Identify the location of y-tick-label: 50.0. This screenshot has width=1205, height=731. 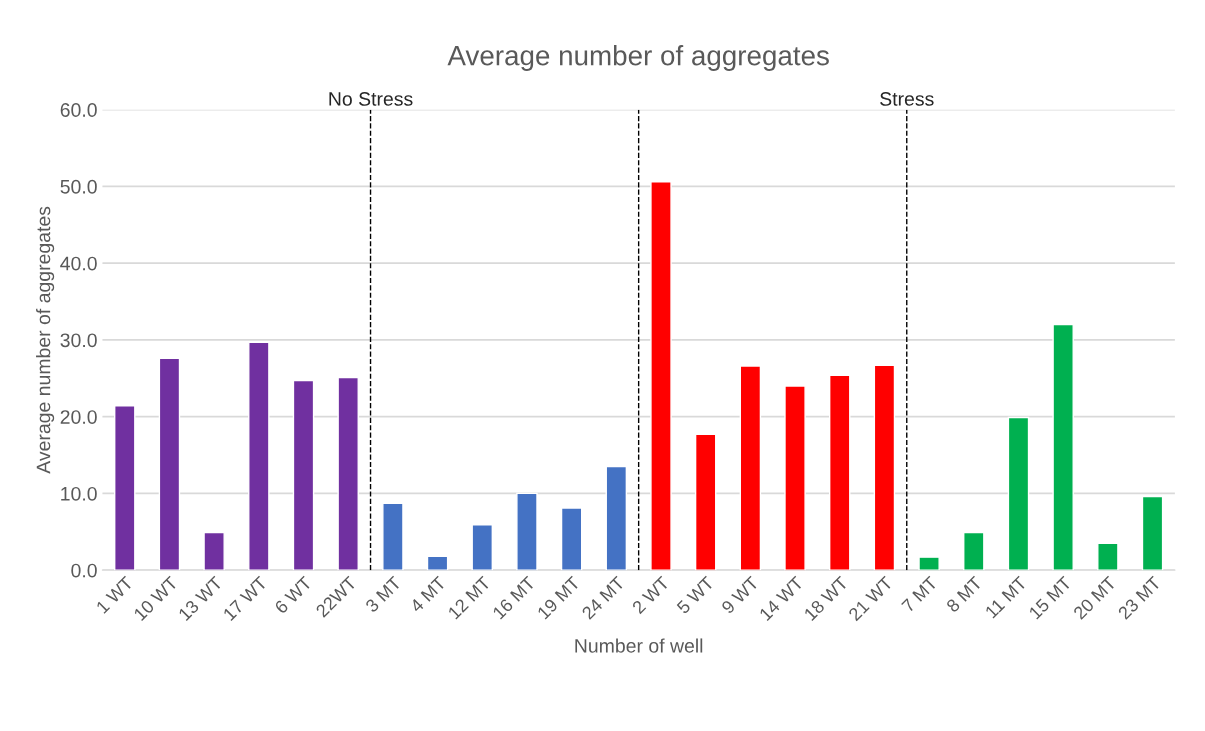
(78, 186).